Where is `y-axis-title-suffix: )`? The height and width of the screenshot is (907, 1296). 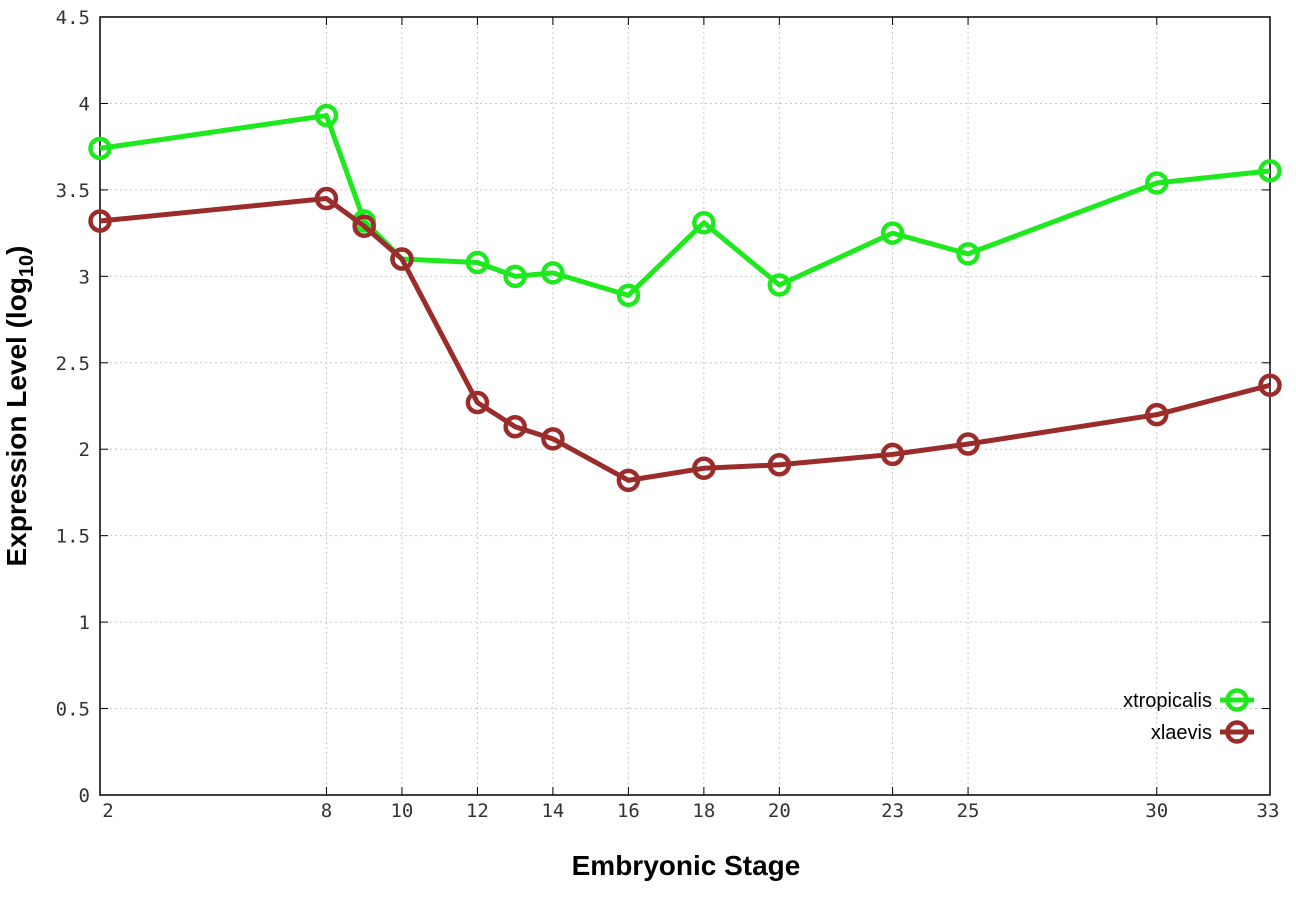
y-axis-title-suffix: ) is located at coordinates (16, 250).